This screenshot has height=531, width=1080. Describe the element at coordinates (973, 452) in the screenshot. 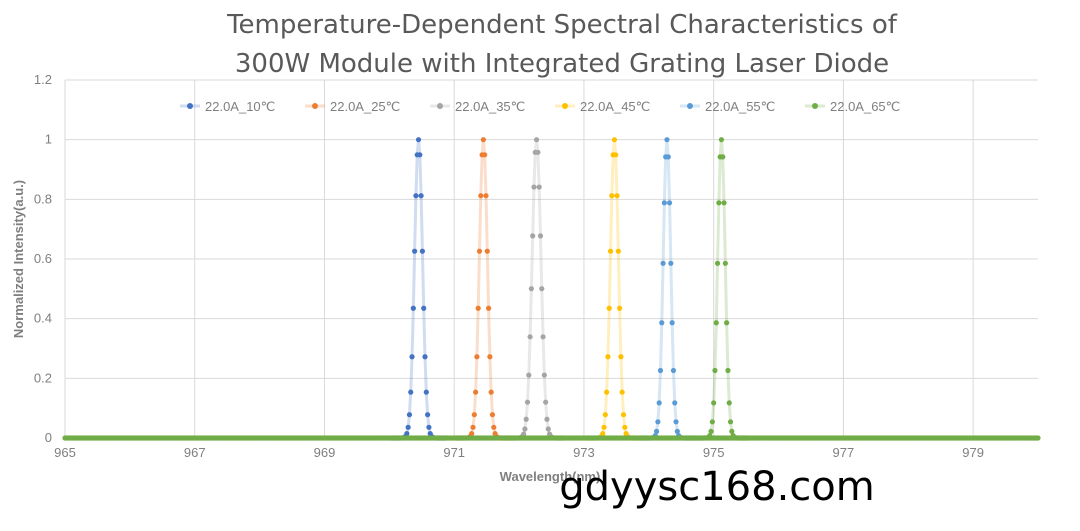

I see `x-tick-label: 979` at that location.